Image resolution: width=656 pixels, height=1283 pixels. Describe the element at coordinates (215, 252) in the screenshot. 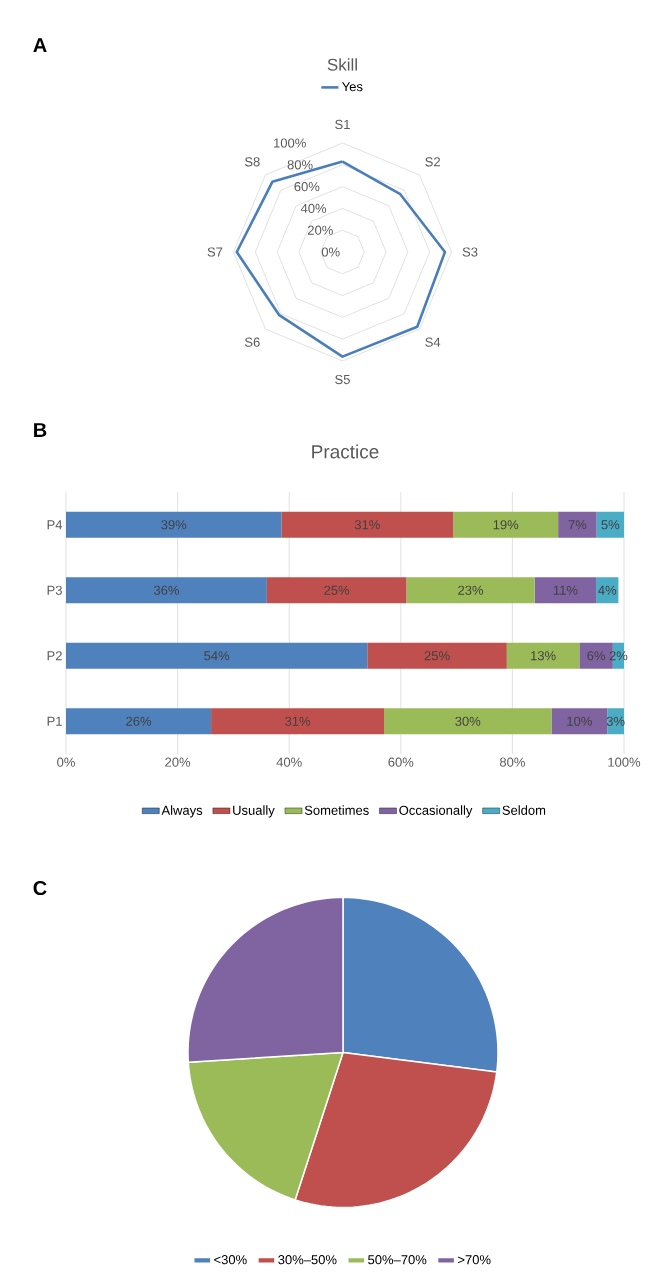

I see `spoke-label: S7` at that location.